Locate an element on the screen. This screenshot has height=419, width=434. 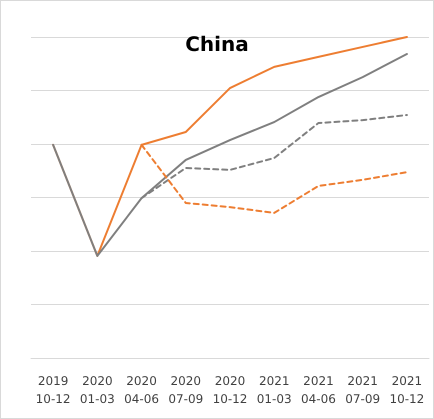
x-tick-label: 2020 07-09 is located at coordinates (186, 390).